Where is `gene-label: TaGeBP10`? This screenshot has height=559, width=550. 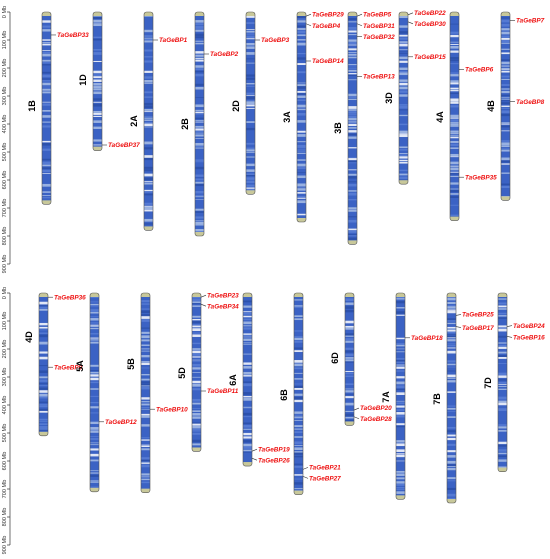 gene-label: TaGeBP10 is located at coordinates (172, 409).